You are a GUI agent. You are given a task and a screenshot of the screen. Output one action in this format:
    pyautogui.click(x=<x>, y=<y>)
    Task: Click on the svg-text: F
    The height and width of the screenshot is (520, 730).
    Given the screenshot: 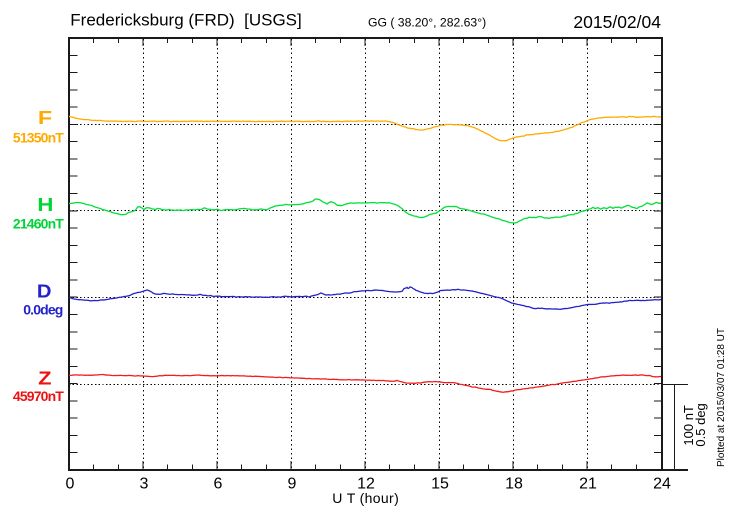 What is the action you would take?
    pyautogui.click(x=45, y=118)
    